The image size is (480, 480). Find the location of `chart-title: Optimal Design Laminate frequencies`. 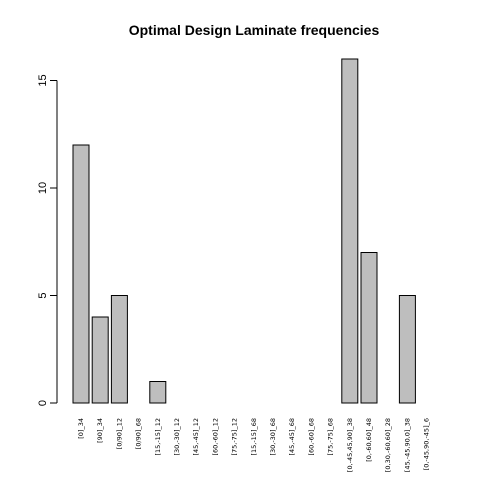

chart-title: Optimal Design Laminate frequencies is located at coordinates (254, 30).